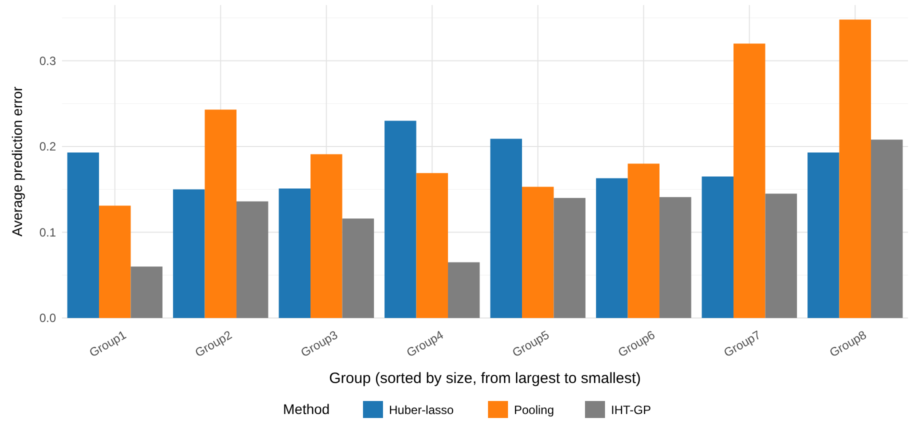  Describe the element at coordinates (421, 410) in the screenshot. I see `legend-label: Huber-lasso` at that location.